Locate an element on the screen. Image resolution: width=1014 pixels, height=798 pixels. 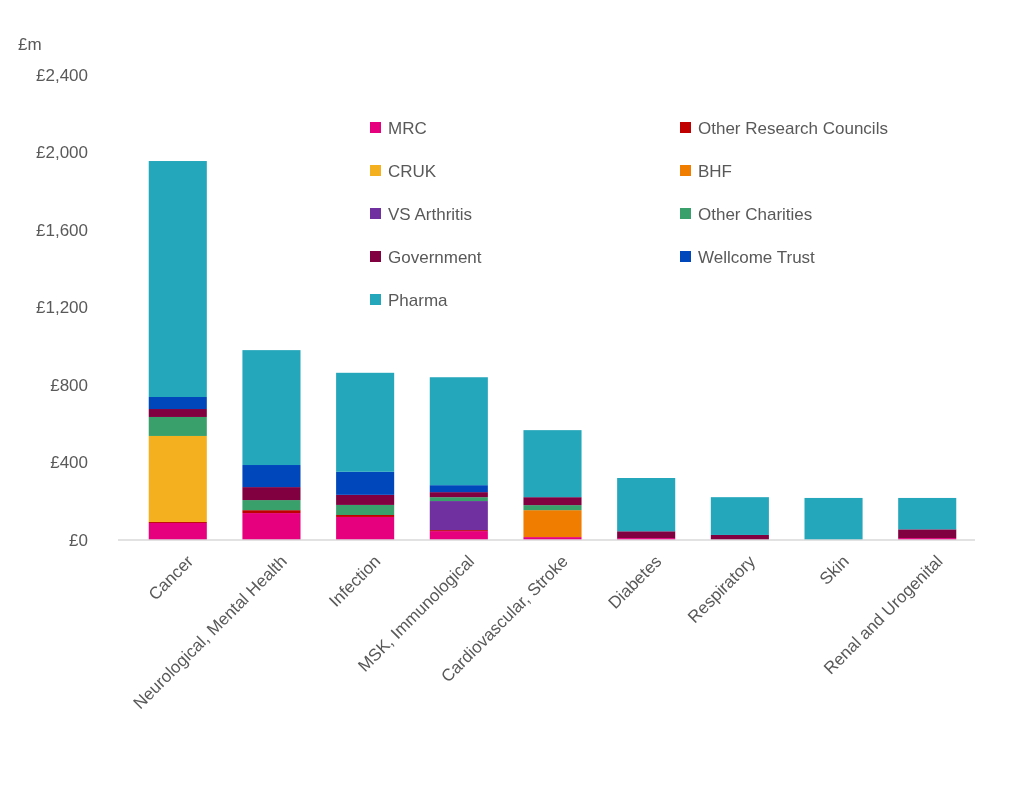
legend-label: VS Arthritis is located at coordinates (430, 214).